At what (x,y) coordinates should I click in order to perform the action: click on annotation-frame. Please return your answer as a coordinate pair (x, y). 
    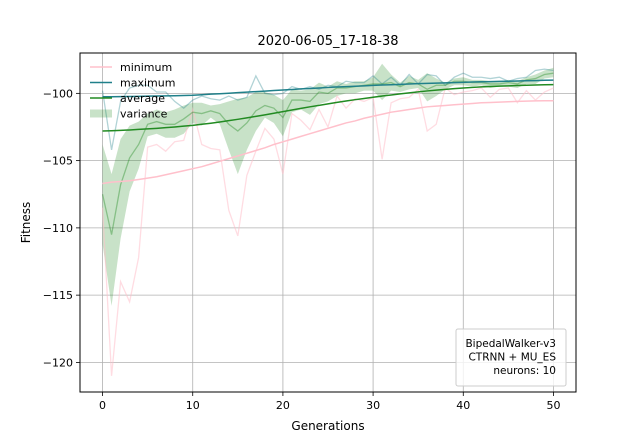
    Looking at the image, I should click on (511, 357).